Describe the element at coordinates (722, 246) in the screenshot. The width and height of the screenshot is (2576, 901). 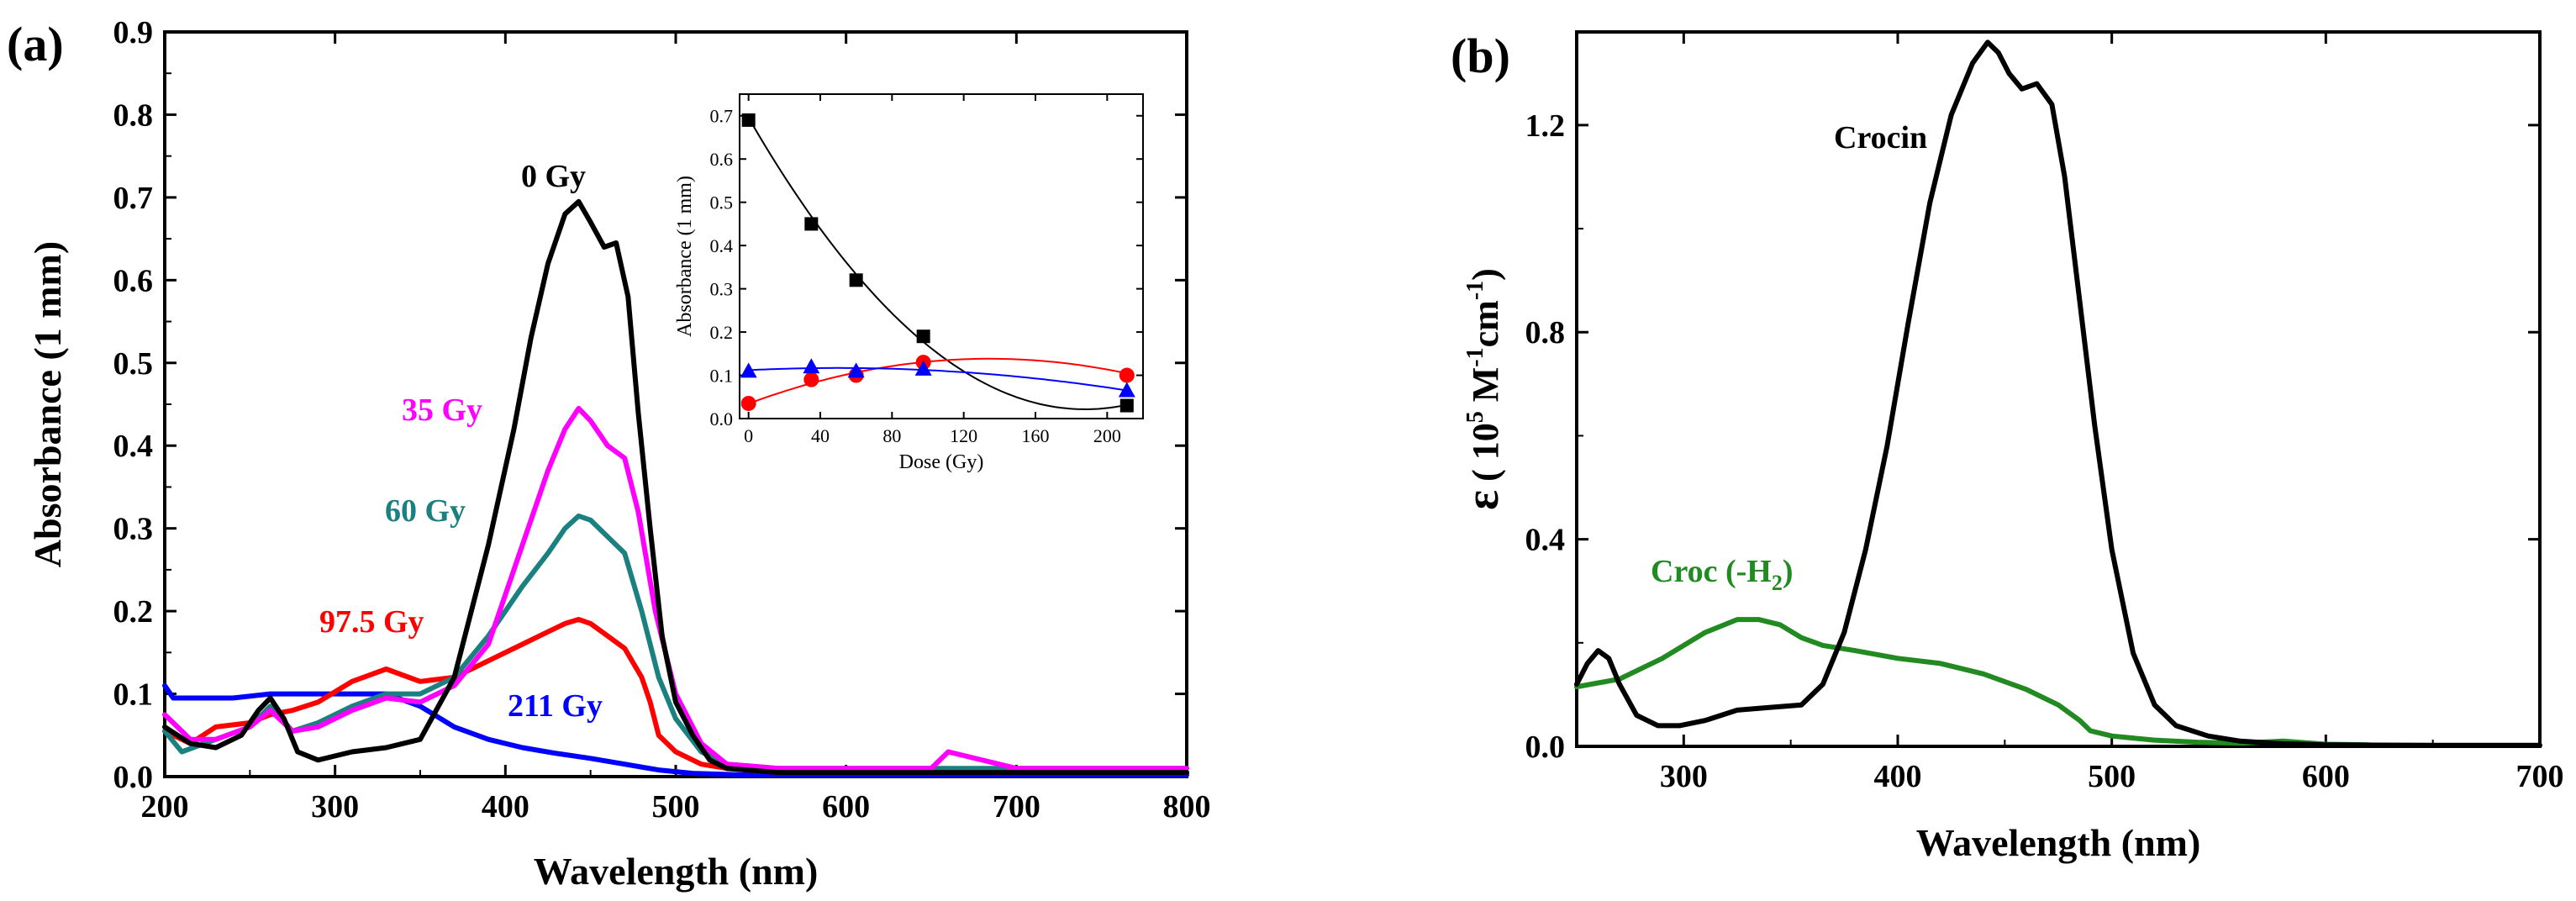
I see `inset-y-tick-label: 0.4` at that location.